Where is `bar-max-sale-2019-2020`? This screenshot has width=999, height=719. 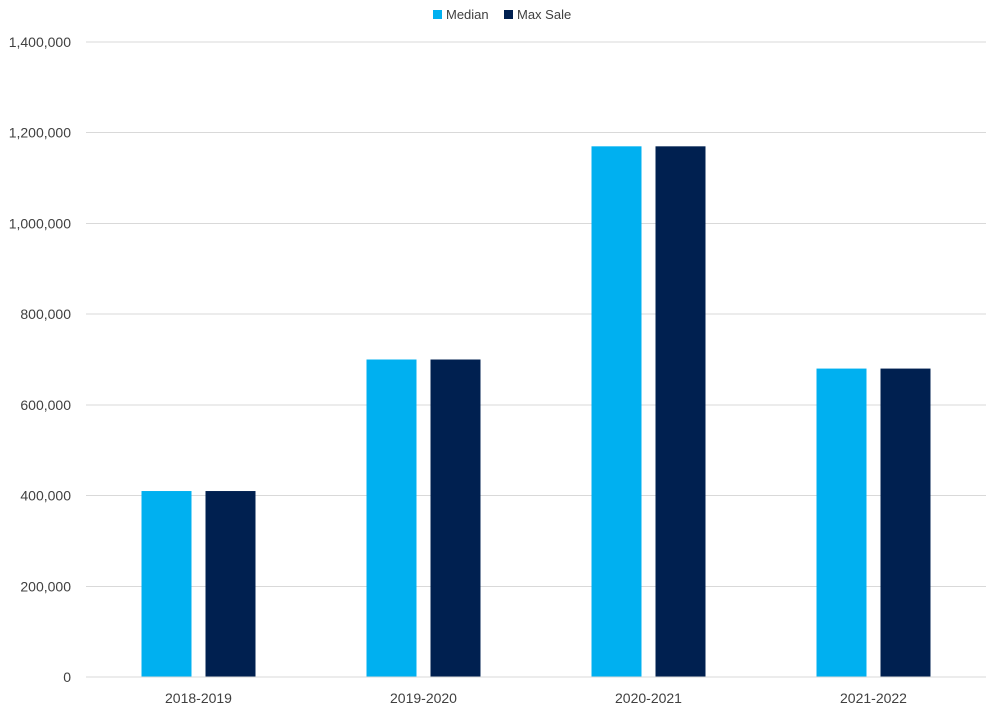
bar-max-sale-2019-2020 is located at coordinates (455, 518).